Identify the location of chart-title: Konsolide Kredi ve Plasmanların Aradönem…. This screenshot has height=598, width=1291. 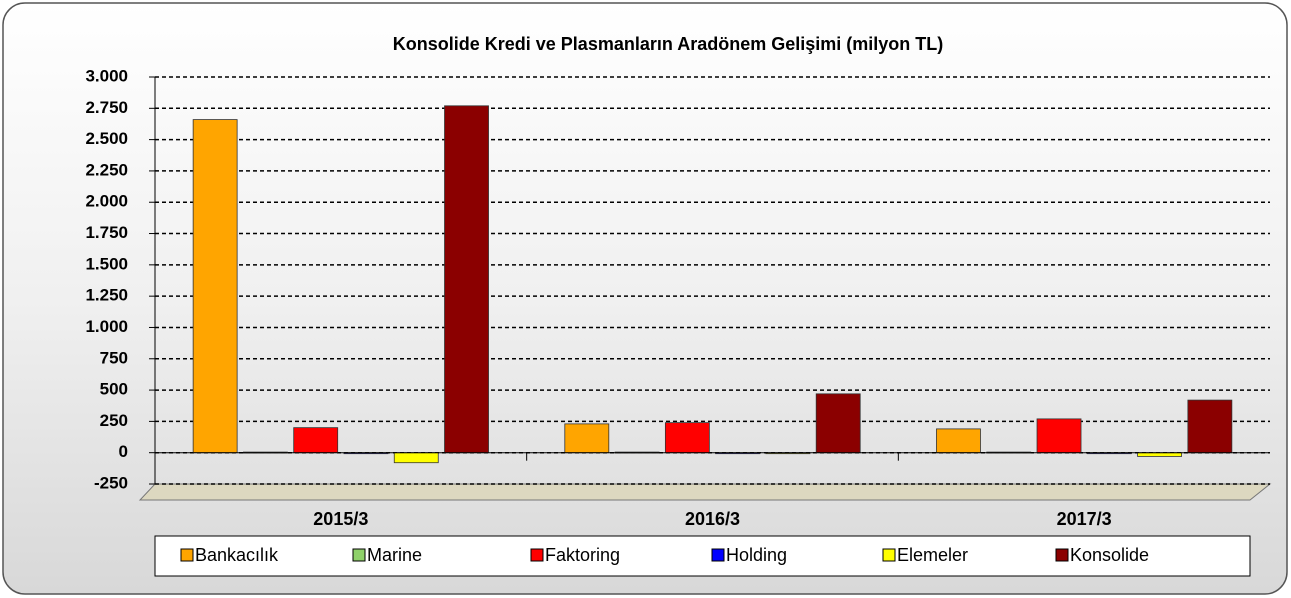
(668, 44).